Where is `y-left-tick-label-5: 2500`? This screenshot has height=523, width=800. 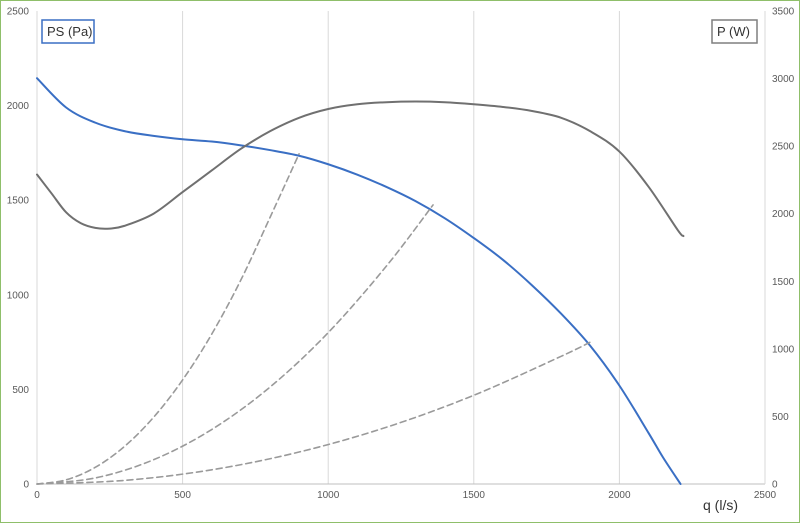
y-left-tick-label-5: 2500 is located at coordinates (18, 12).